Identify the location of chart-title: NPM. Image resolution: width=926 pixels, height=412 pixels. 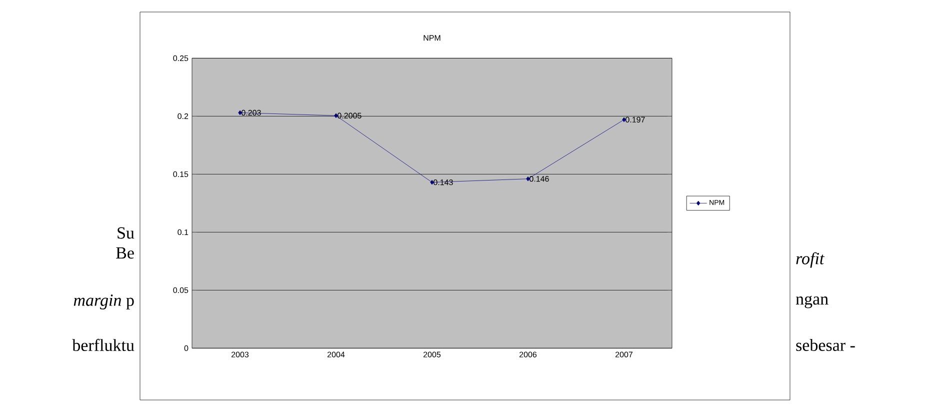
(432, 38).